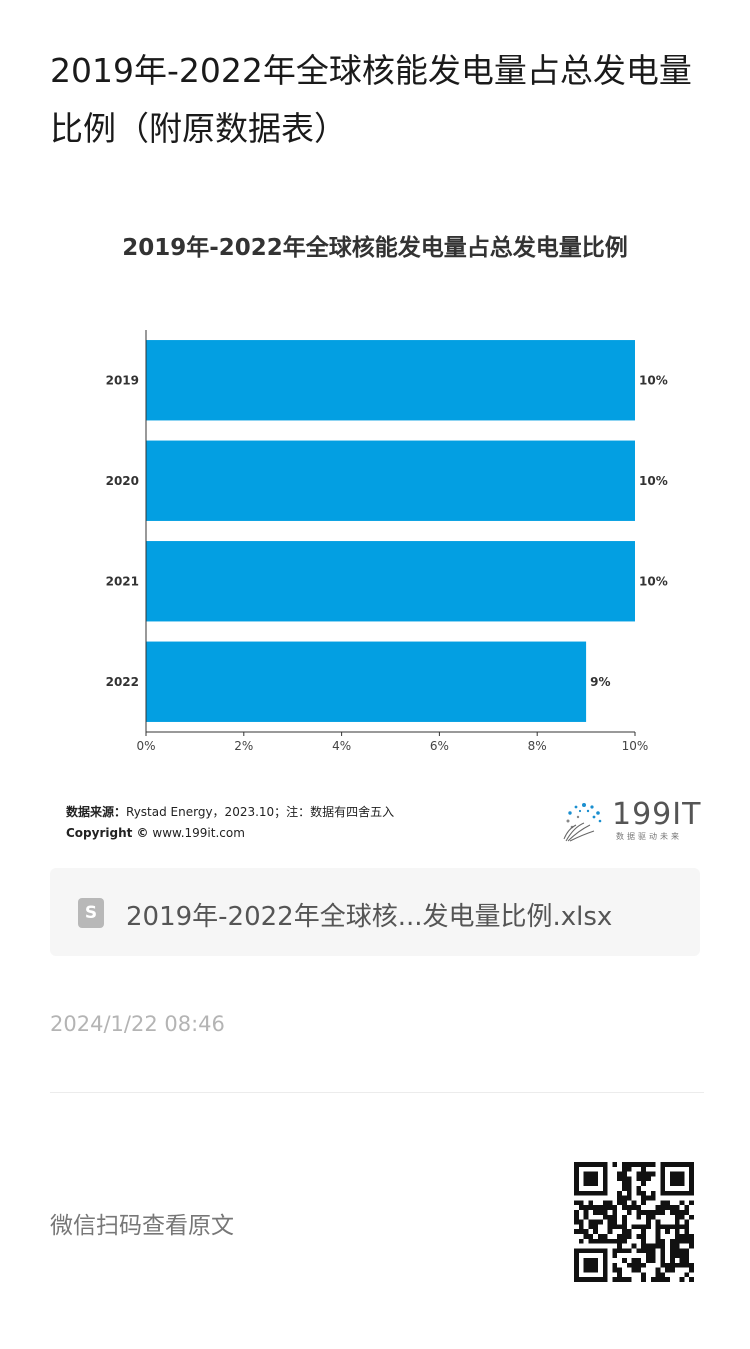 The image size is (750, 1349). I want to click on data-label-2022: 9%, so click(600, 682).